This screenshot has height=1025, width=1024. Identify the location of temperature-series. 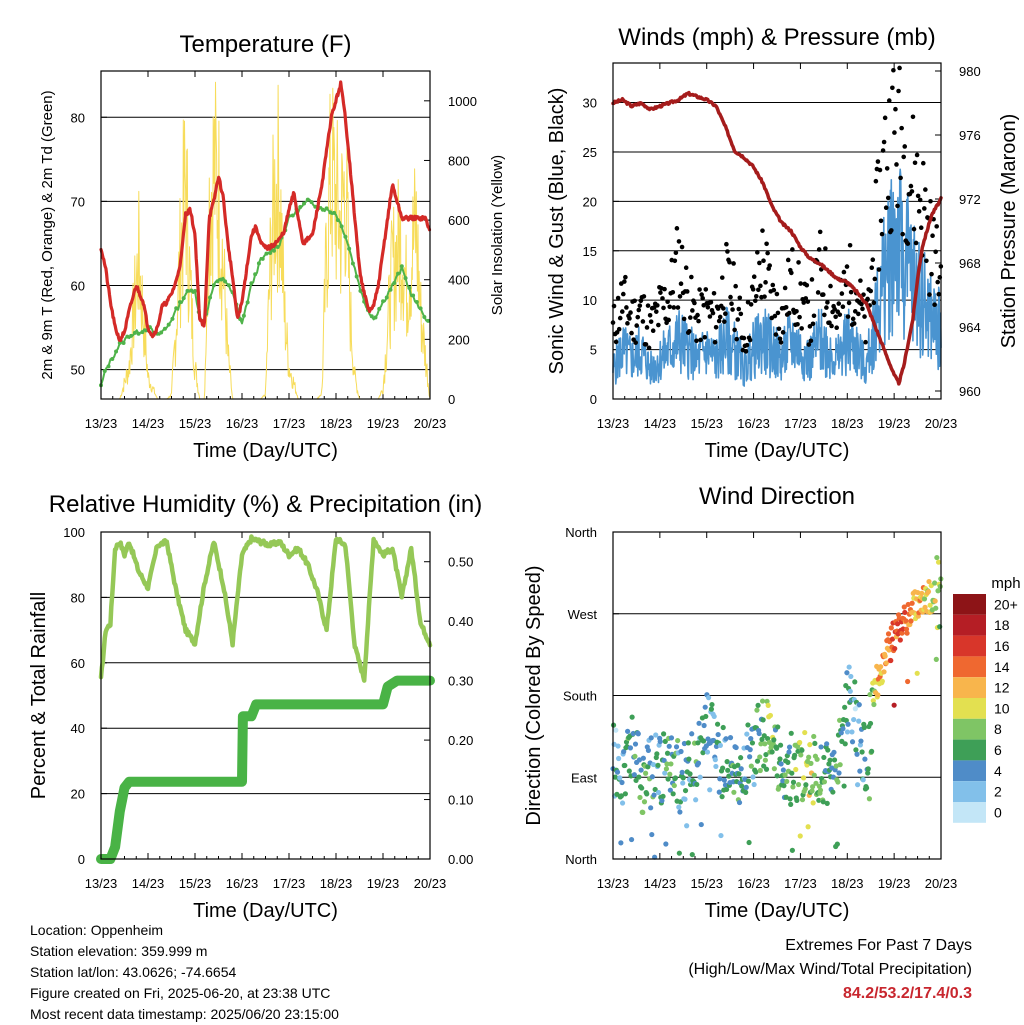
(265, 211).